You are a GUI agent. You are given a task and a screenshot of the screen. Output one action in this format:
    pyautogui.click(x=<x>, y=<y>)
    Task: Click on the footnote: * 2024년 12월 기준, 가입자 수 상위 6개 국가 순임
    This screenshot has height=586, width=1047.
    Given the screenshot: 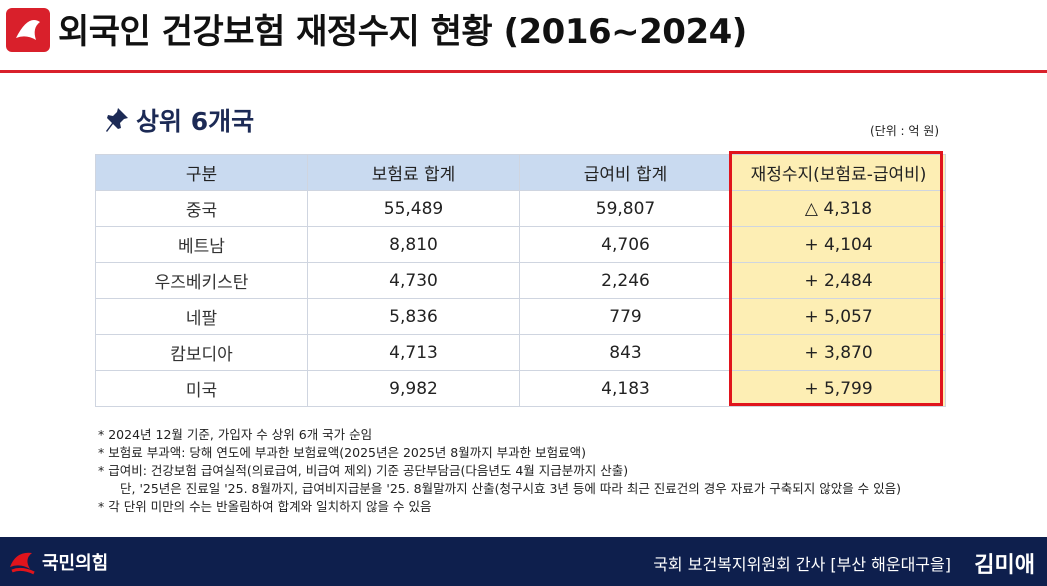 What is the action you would take?
    pyautogui.click(x=235, y=434)
    